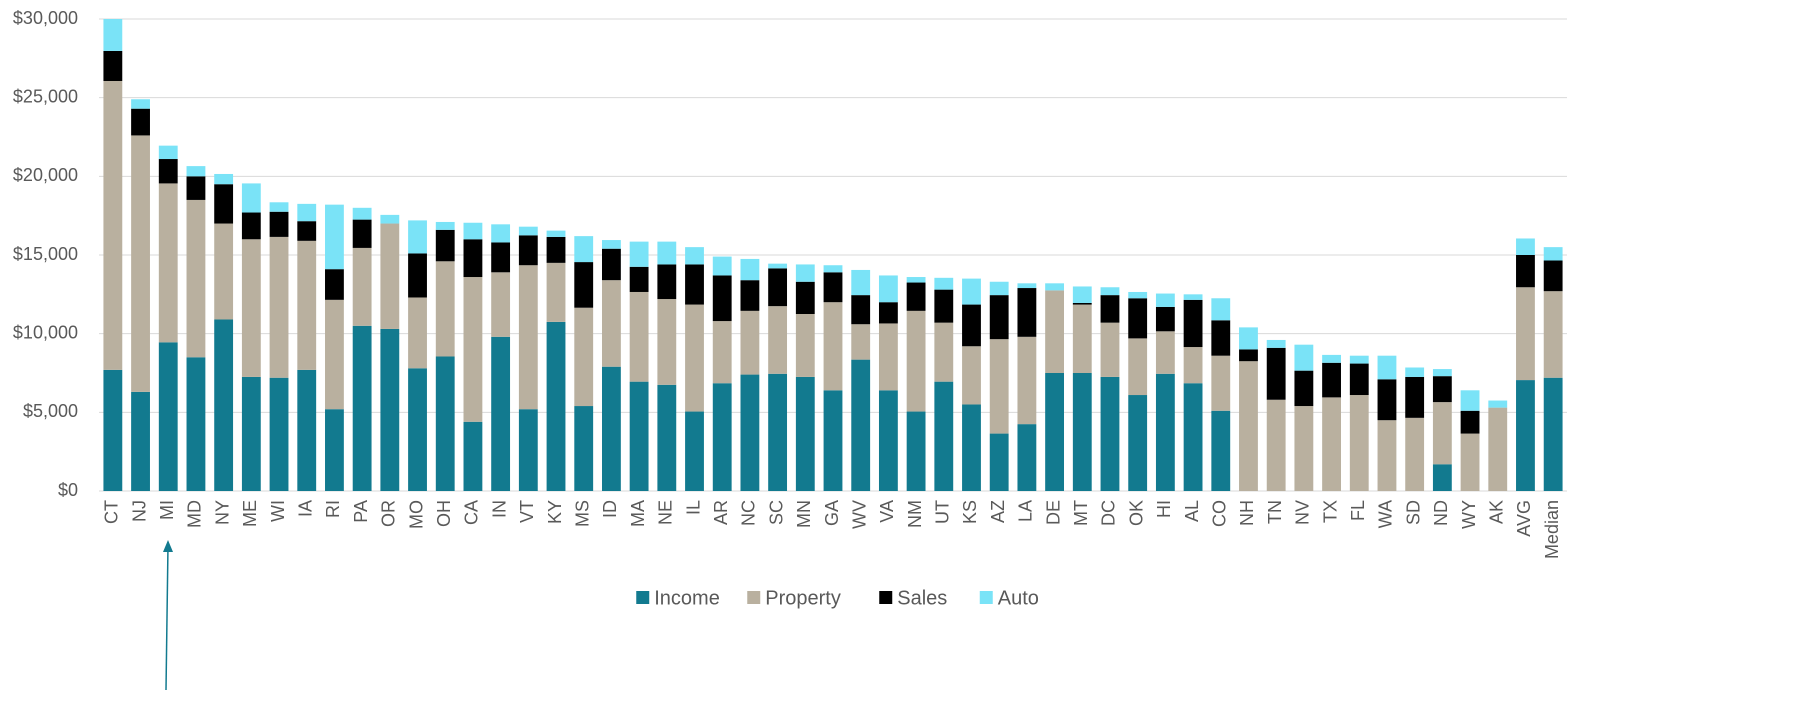 The image size is (1795, 704). I want to click on x-tick-label: IA, so click(305, 508).